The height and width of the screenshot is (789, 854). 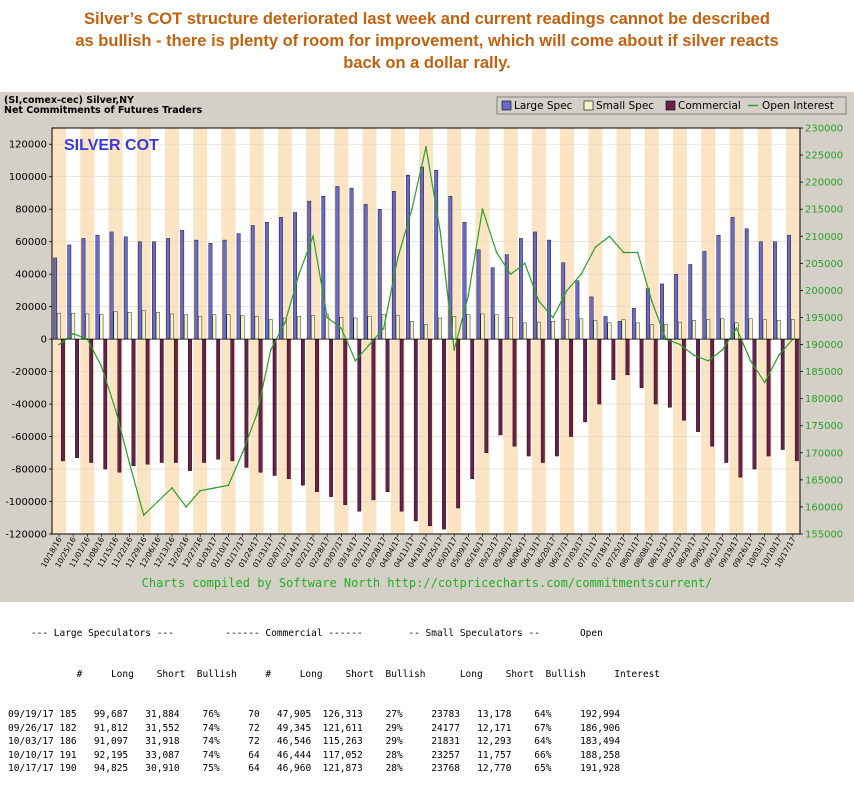 What do you see at coordinates (431, 755) in the screenshot?
I see `cell-ss-long: 23257` at bounding box center [431, 755].